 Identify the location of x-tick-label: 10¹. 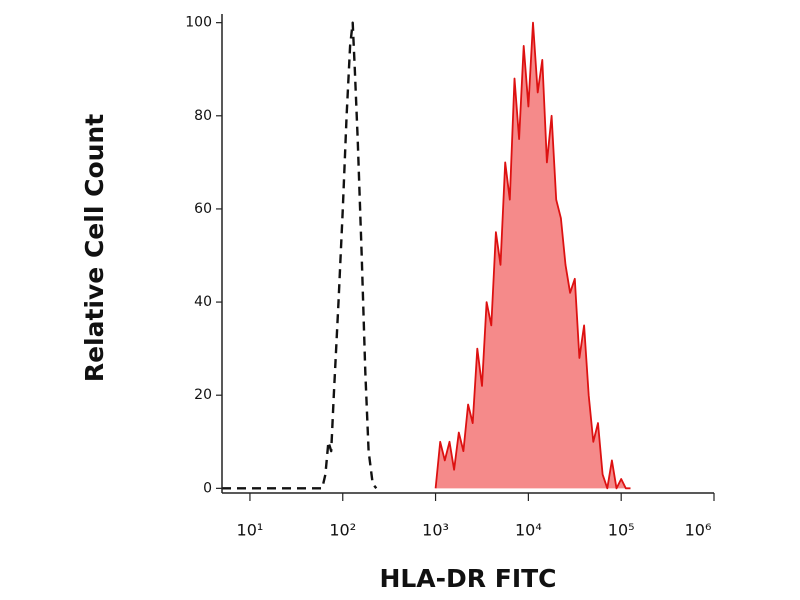
(250, 530).